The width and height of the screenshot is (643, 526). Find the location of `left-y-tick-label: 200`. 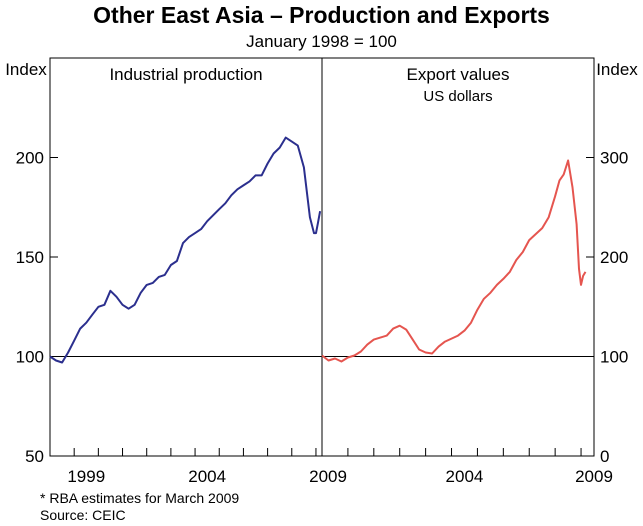

left-y-tick-label: 200 is located at coordinates (30, 158).